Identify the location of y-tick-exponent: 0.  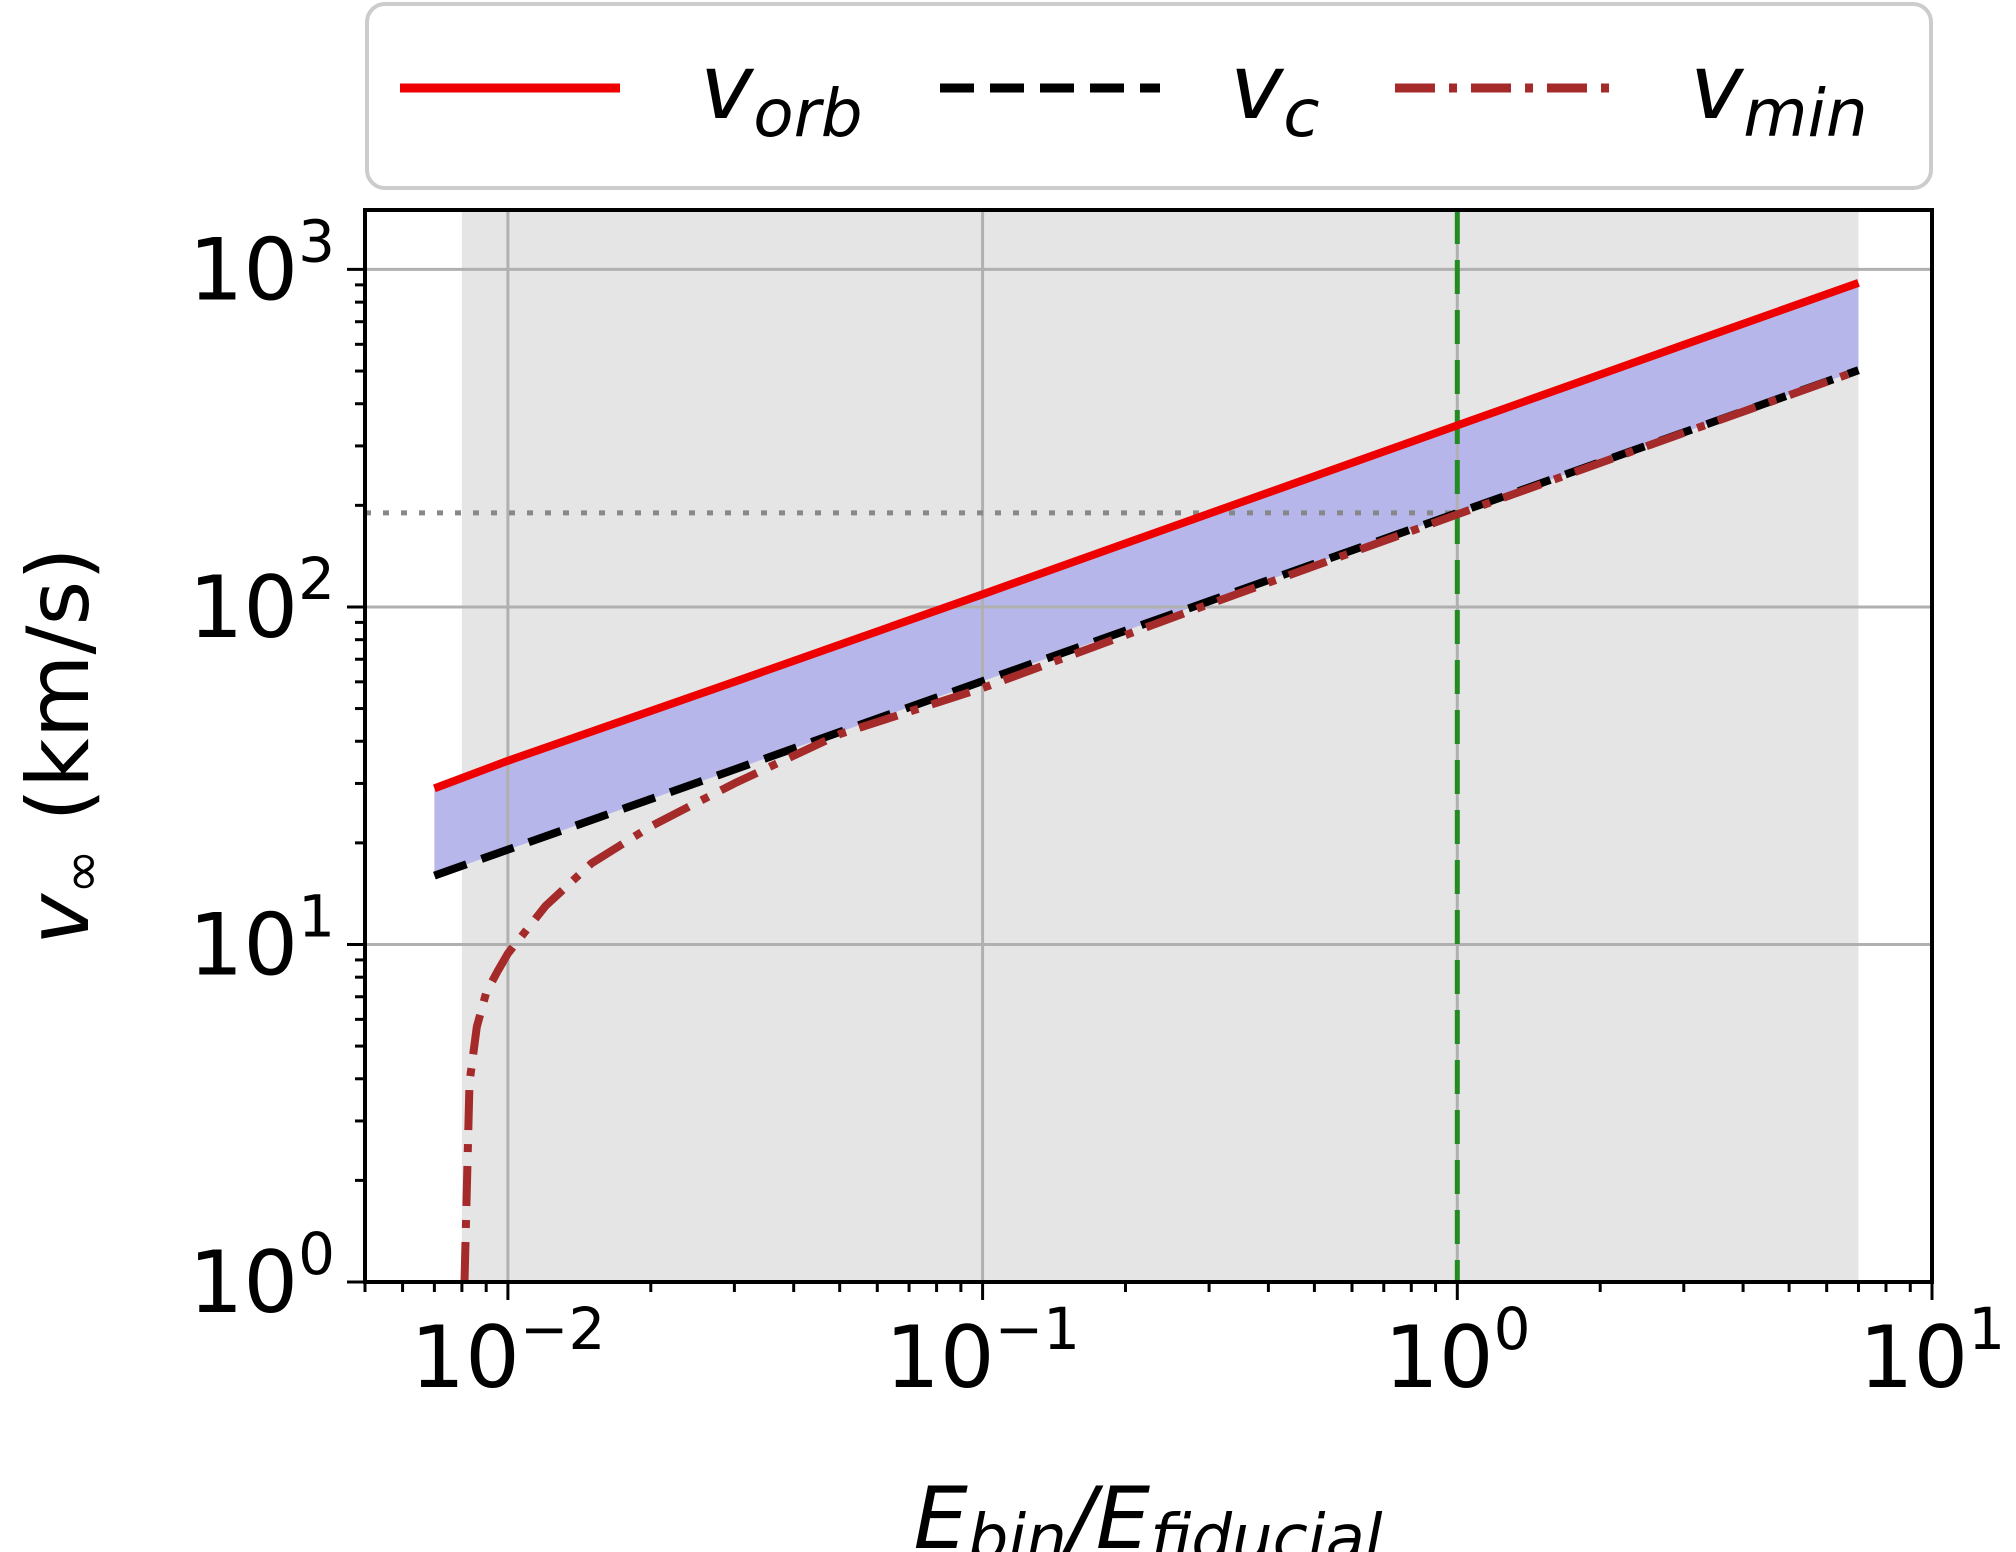
(316, 1254).